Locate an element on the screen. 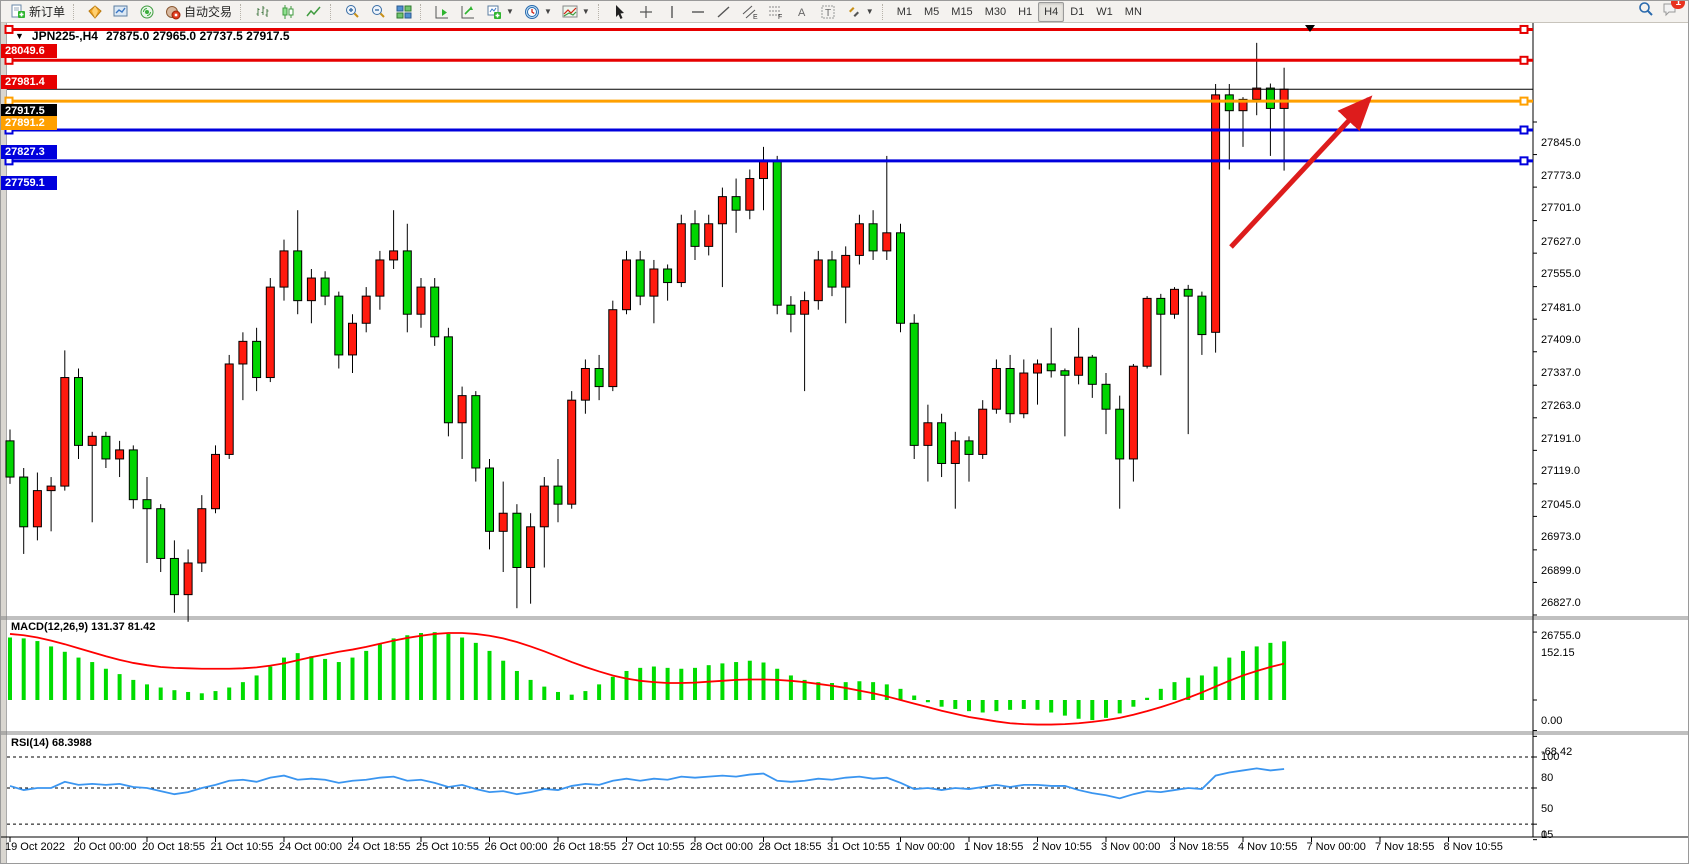 The image size is (1689, 864). price-tick-label: 27409.0 is located at coordinates (1561, 340).